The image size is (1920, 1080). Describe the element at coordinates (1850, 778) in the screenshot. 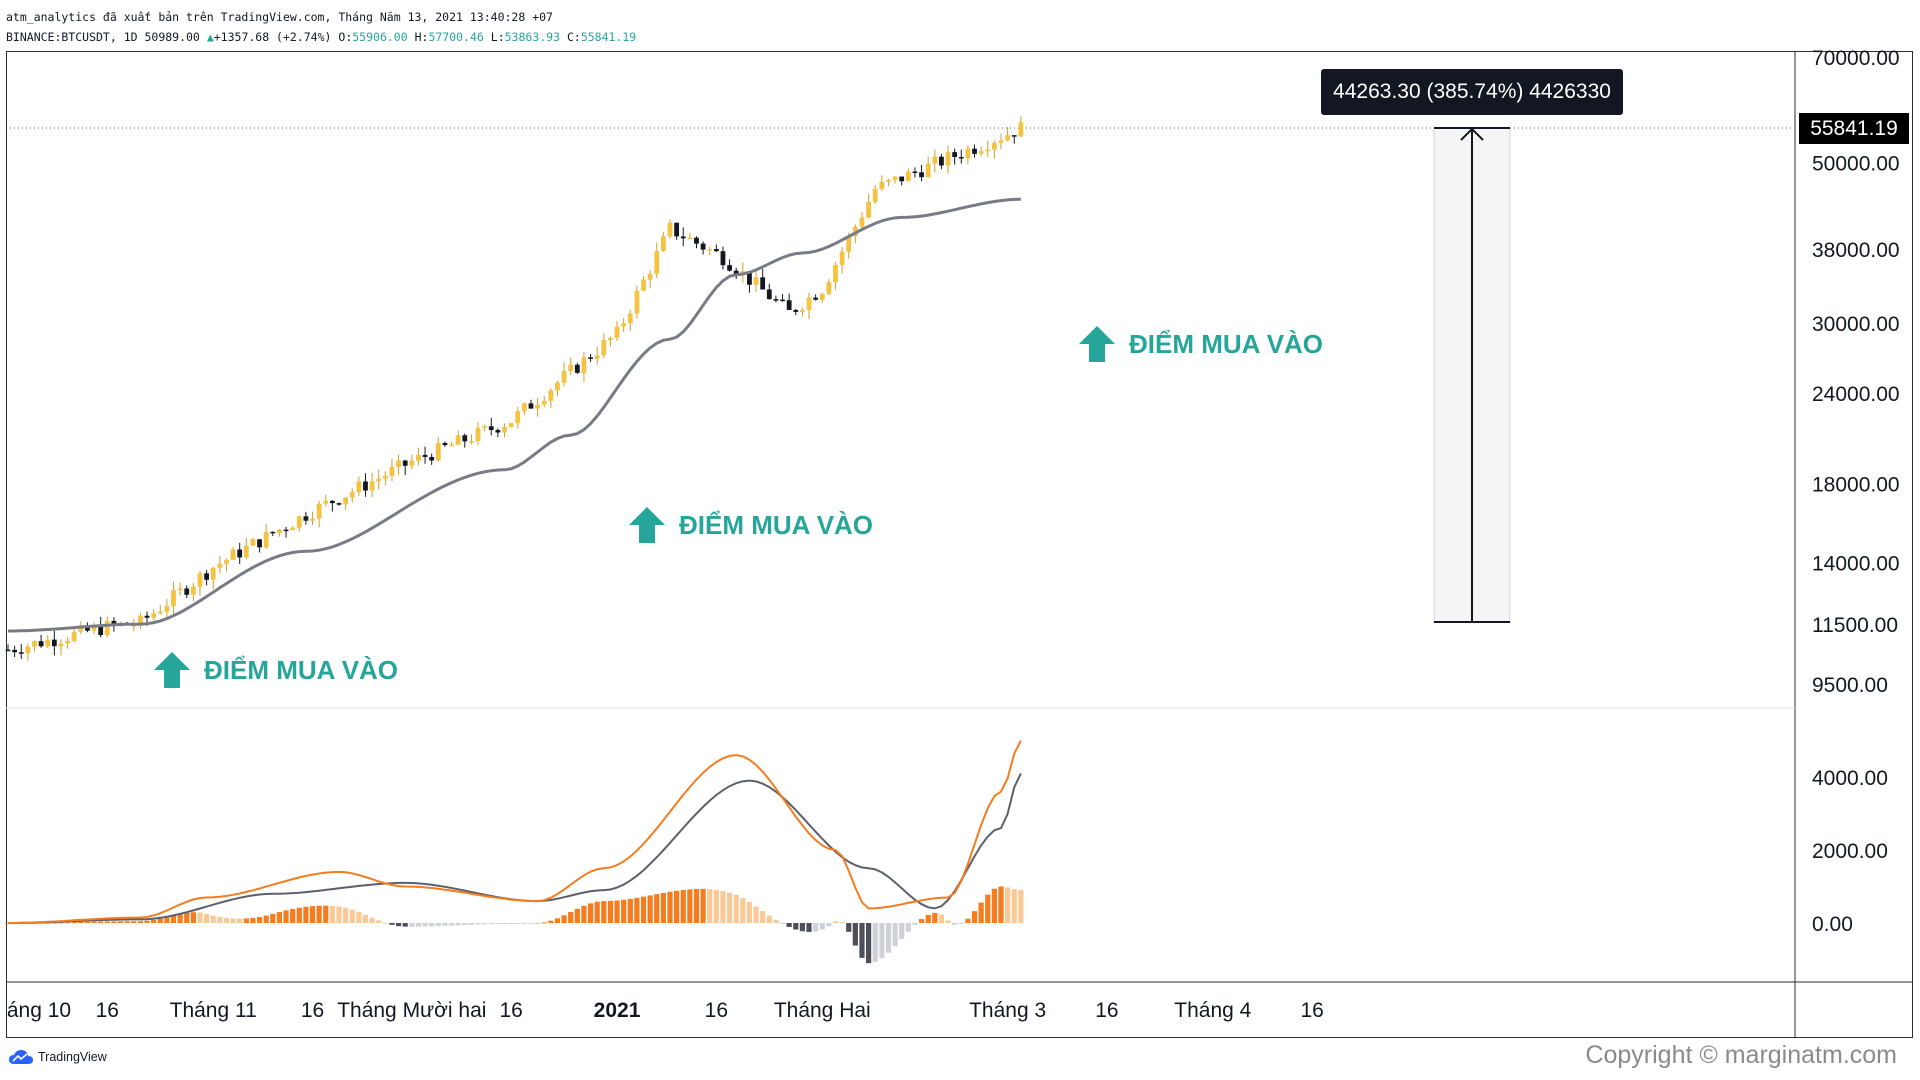

I see `macd-tick-label: 4000.00` at that location.